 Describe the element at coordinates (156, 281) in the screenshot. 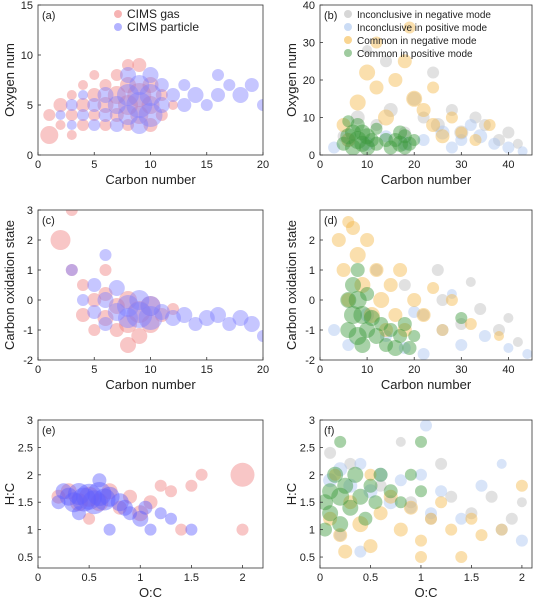

I see `points-c` at that location.